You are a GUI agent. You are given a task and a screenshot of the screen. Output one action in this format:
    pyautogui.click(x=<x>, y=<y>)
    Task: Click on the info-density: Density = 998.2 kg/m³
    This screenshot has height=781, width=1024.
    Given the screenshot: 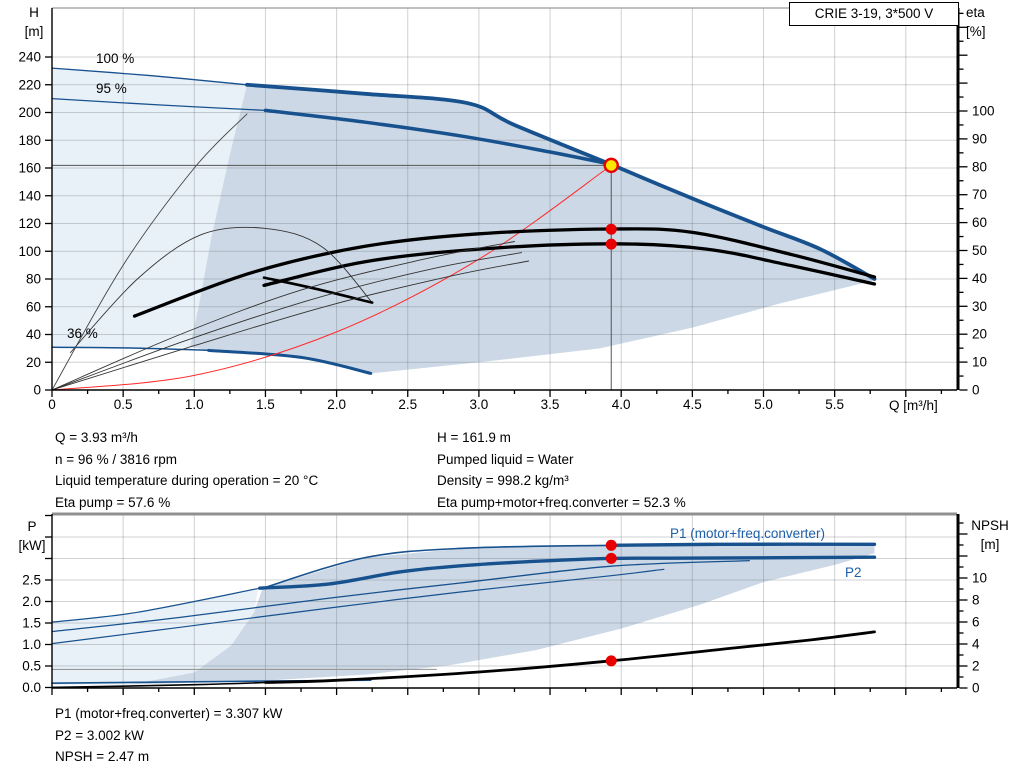 What is the action you would take?
    pyautogui.click(x=503, y=480)
    